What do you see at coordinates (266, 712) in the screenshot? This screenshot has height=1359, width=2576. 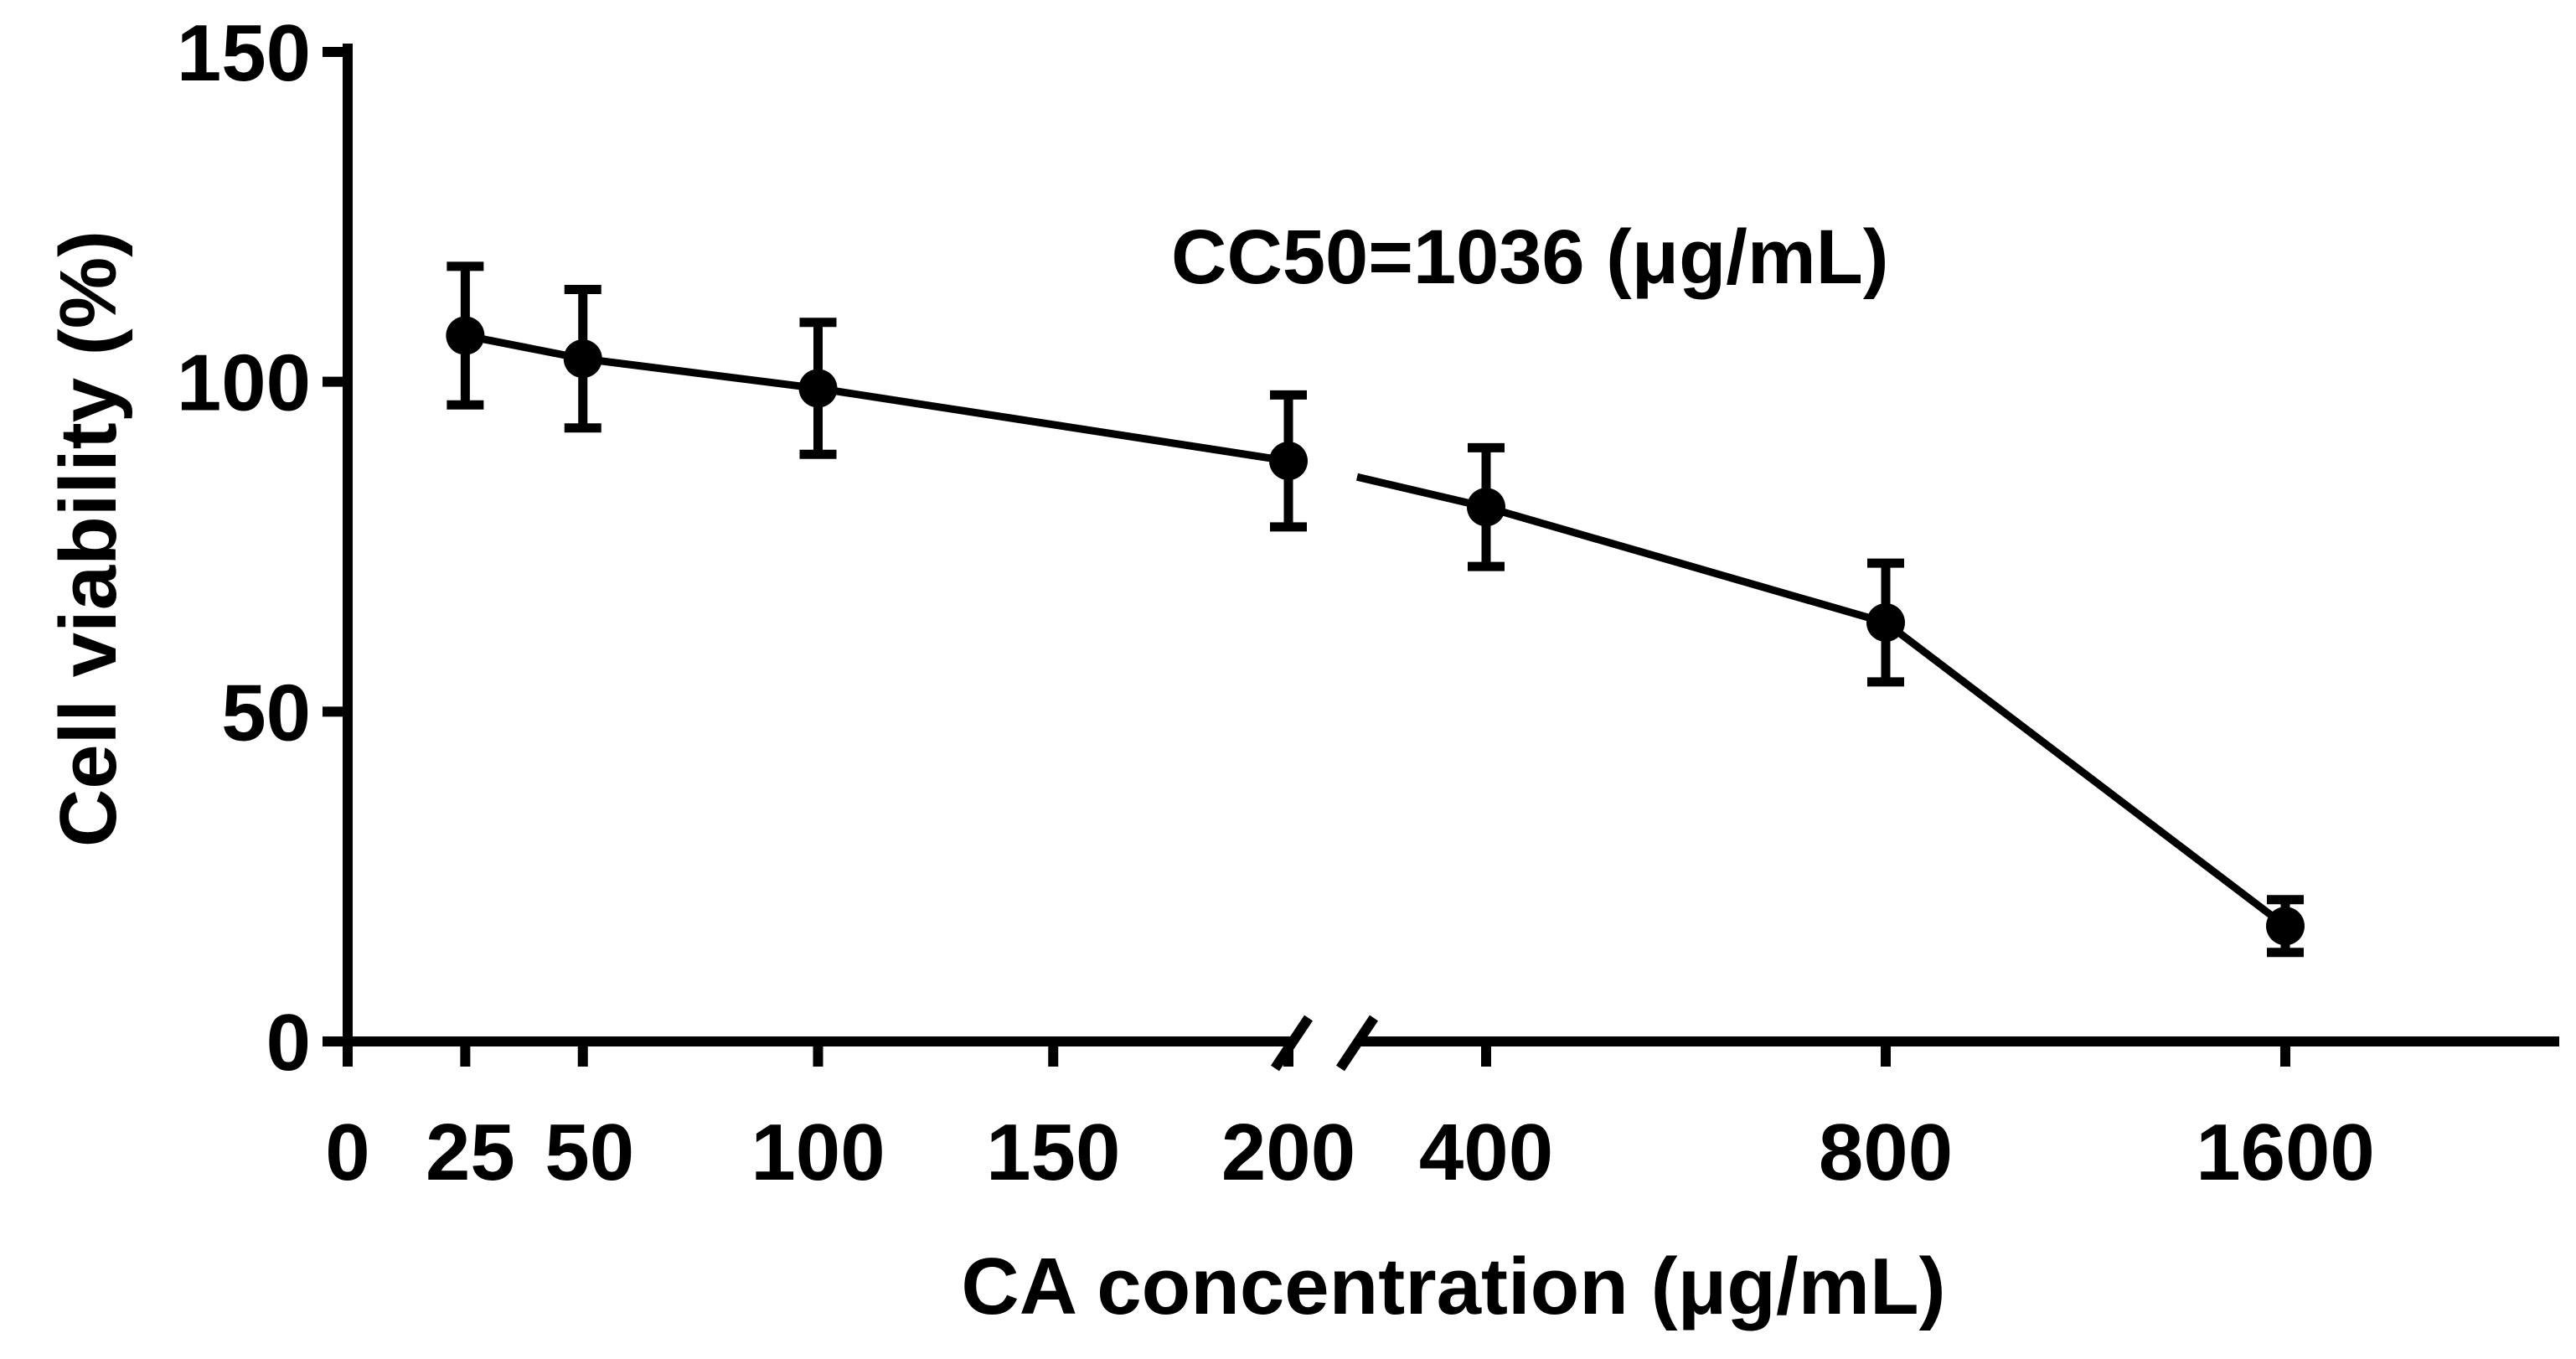 I see `y-tick-label: 50` at bounding box center [266, 712].